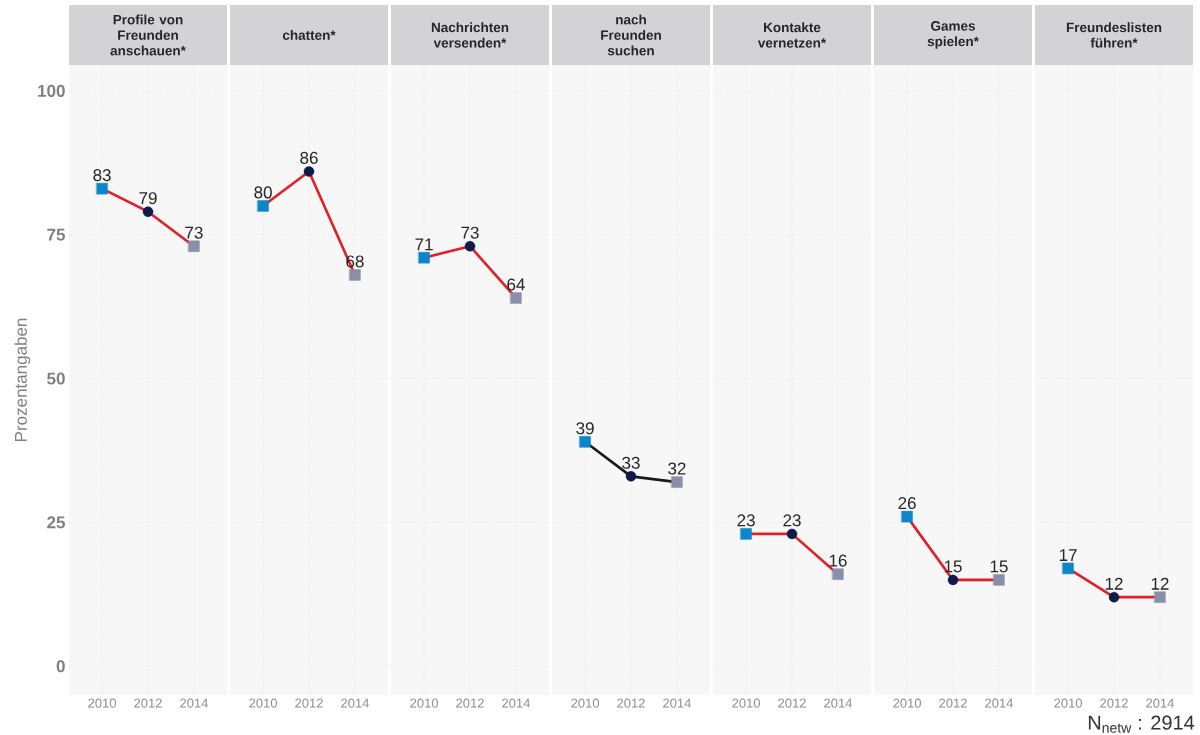  What do you see at coordinates (585, 428) in the screenshot?
I see `data-label: 39` at bounding box center [585, 428].